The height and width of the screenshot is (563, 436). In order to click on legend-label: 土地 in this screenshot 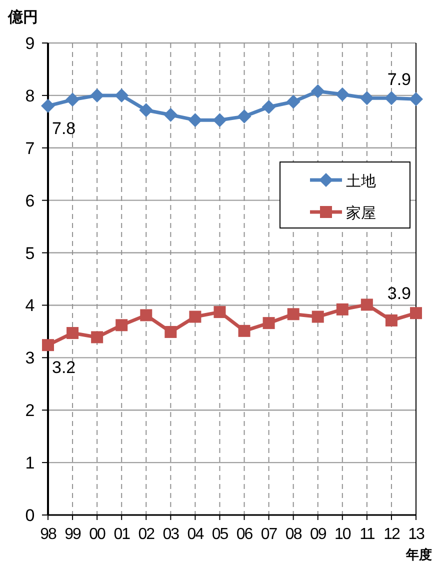, I will do `click(361, 181)`.